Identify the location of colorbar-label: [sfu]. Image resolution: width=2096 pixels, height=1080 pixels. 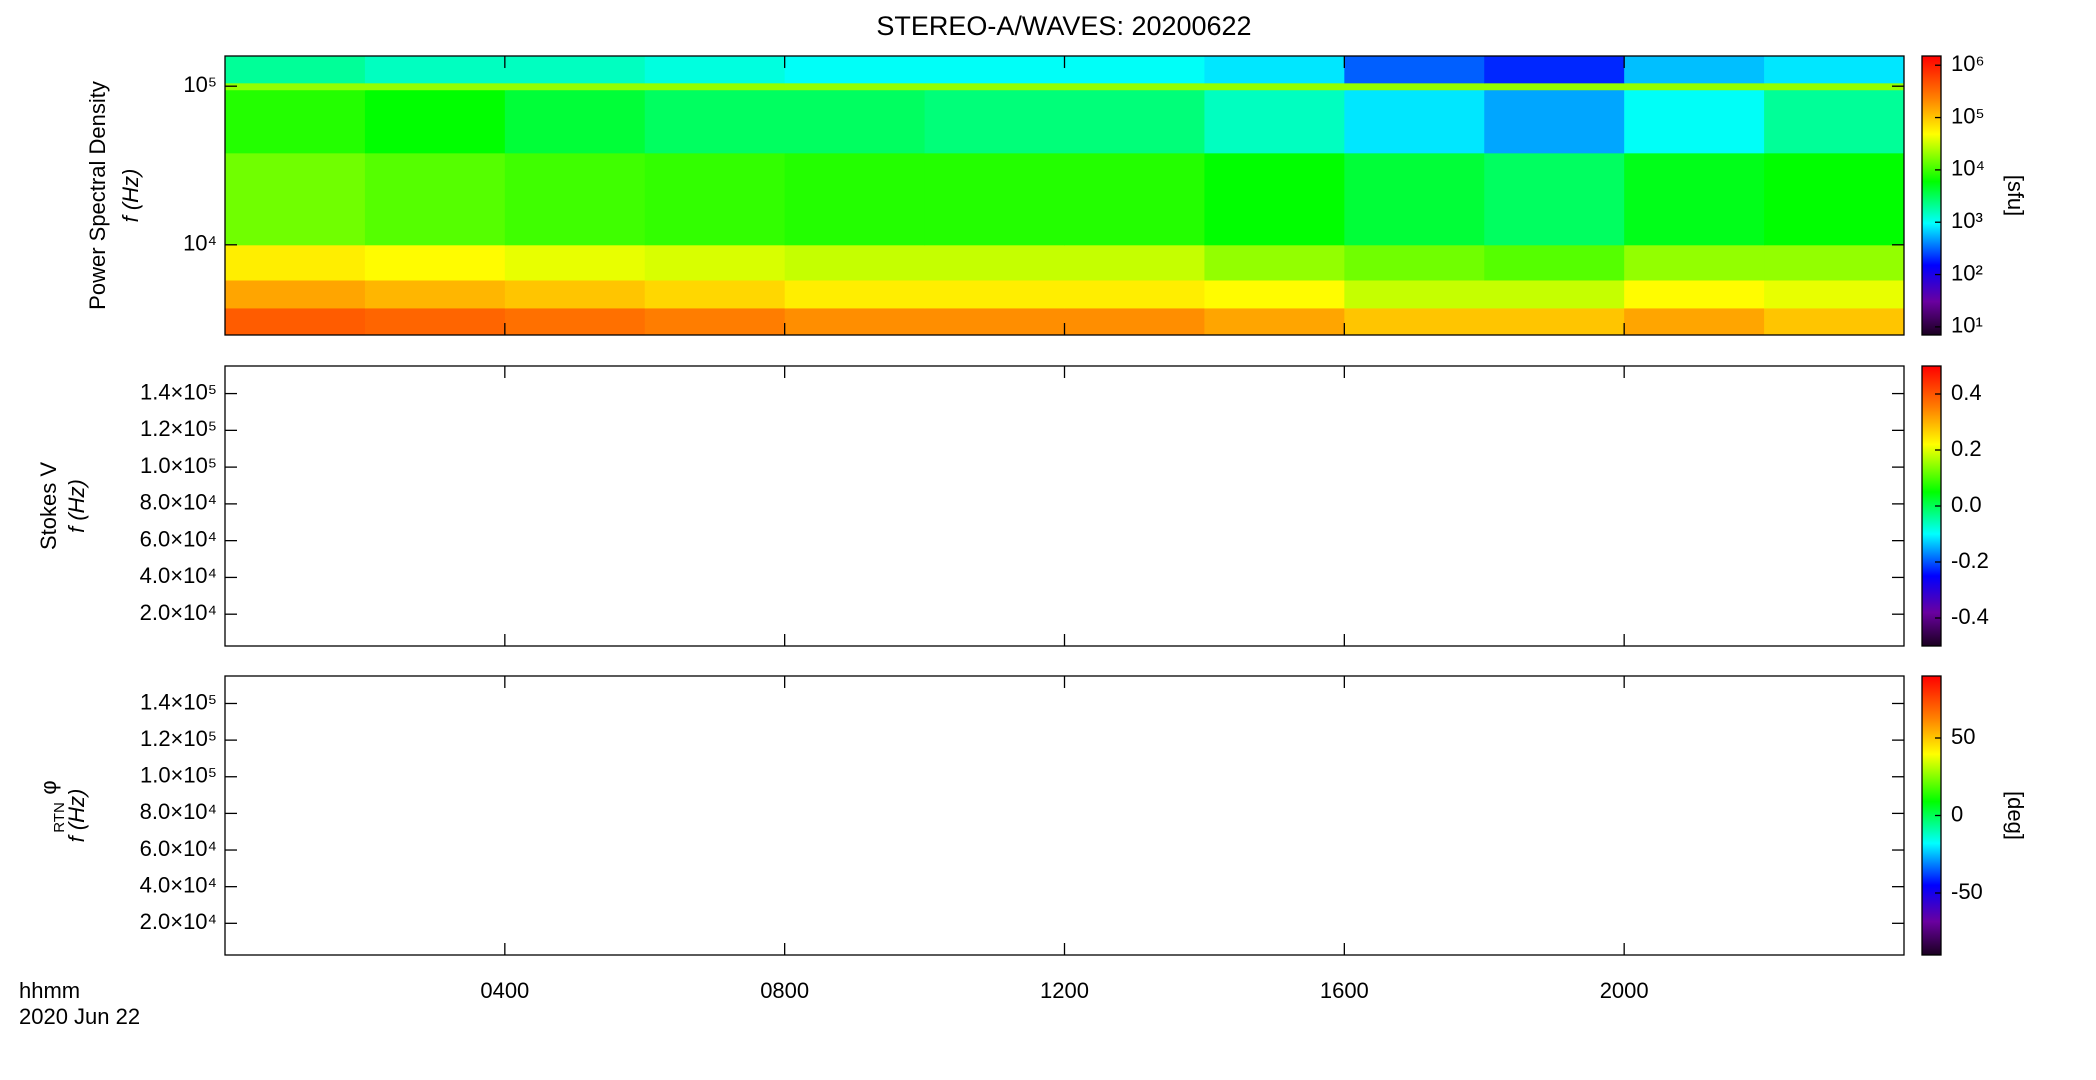
(2015, 196).